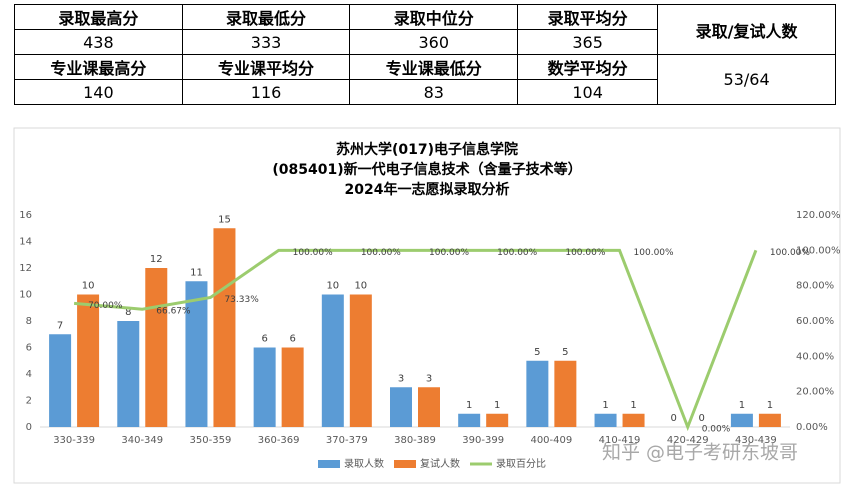  Describe the element at coordinates (60, 325) in the screenshot. I see `data-label: 7` at that location.